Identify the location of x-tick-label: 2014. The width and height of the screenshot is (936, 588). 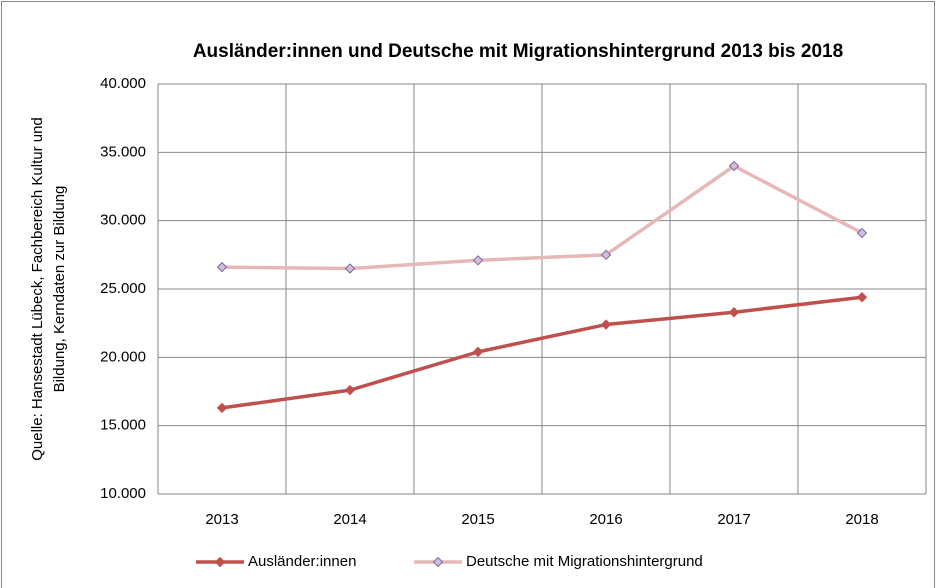
(349, 519).